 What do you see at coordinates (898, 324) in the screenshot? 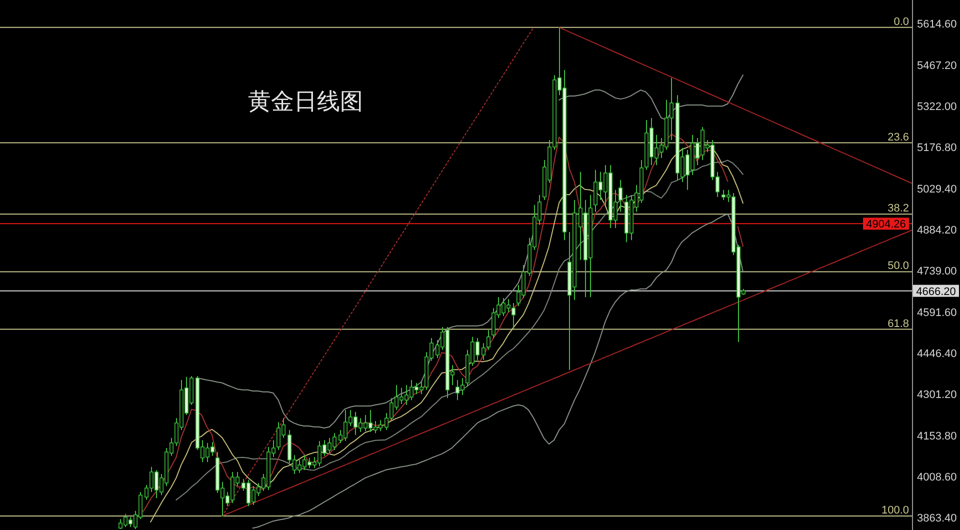
I see `annotation: 61.8` at bounding box center [898, 324].